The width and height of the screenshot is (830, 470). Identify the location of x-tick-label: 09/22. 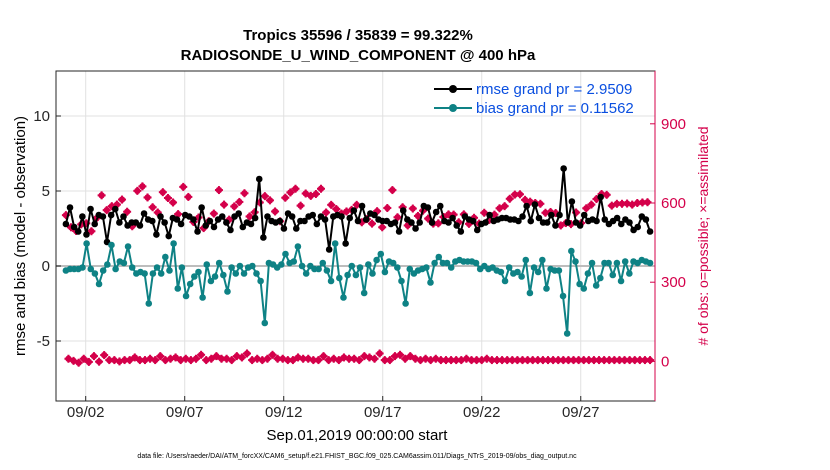
(482, 412).